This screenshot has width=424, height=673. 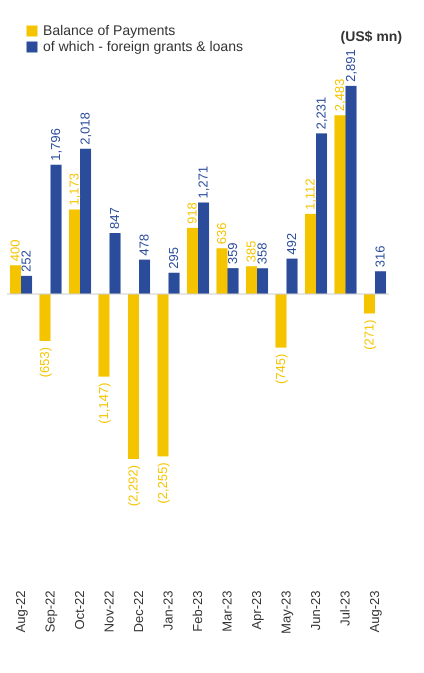 I want to click on x-tick-label: Jun-23, so click(x=315, y=610).